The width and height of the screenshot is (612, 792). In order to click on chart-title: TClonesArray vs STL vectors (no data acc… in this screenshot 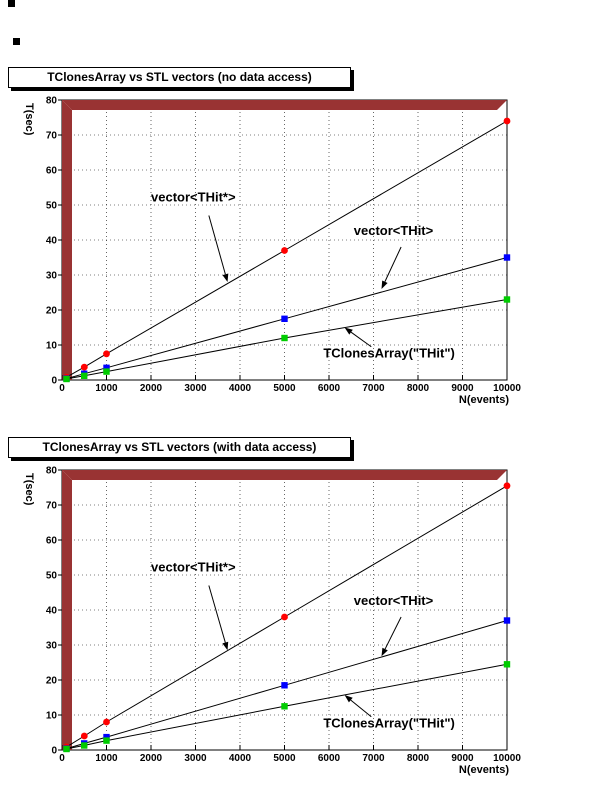, I will do `click(179, 77)`.